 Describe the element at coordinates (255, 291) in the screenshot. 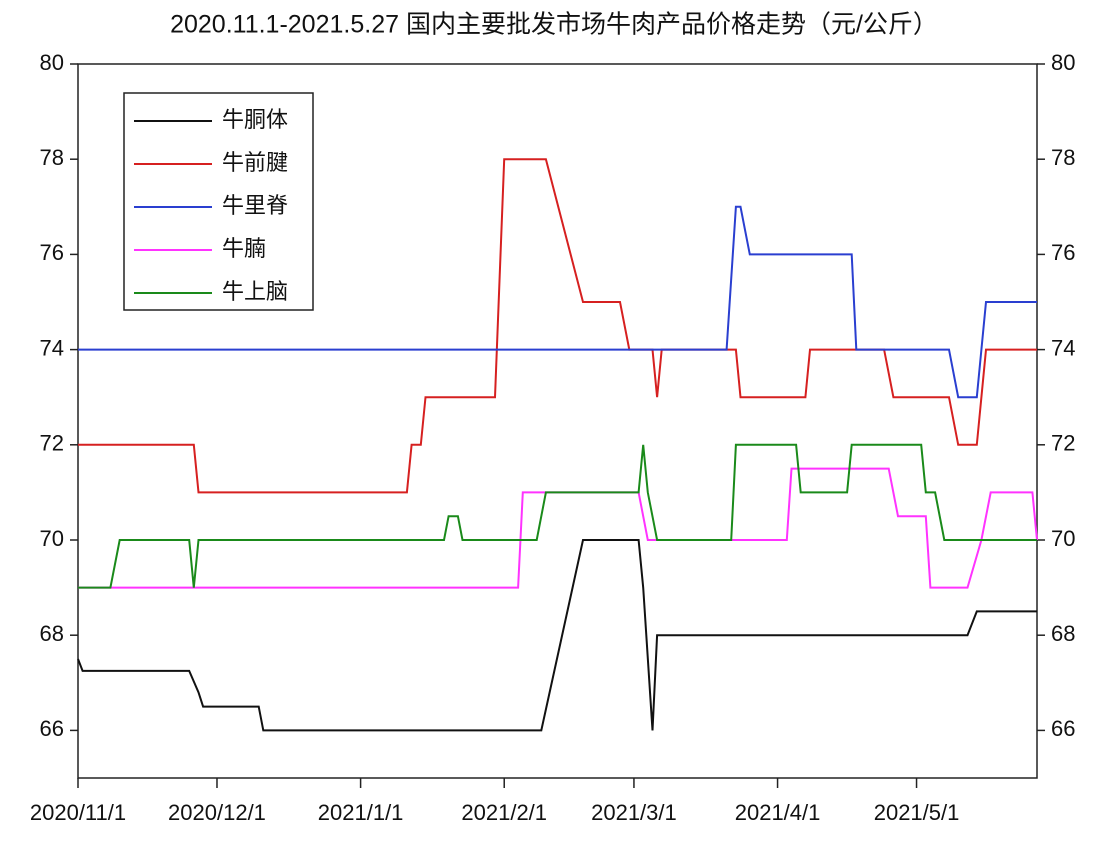

I see `legend-label: 牛上脑` at that location.